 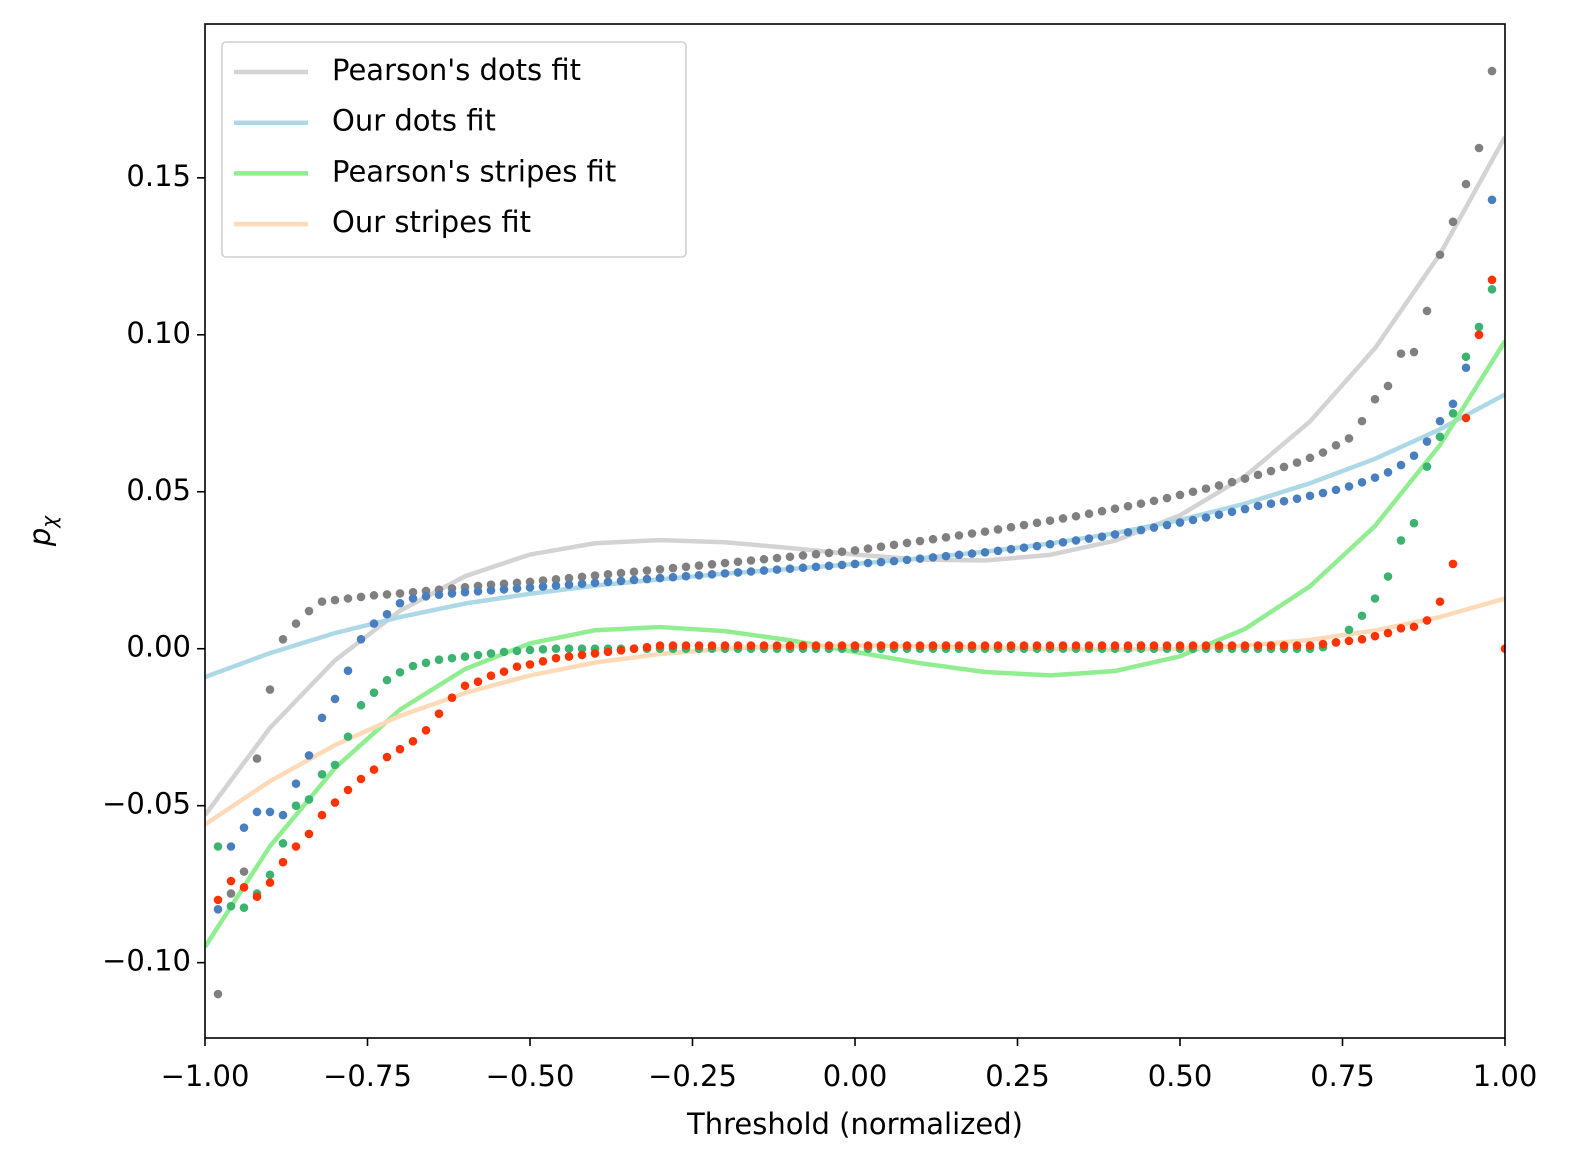 What do you see at coordinates (692, 1076) in the screenshot?
I see `x-tick-label: −0.25` at bounding box center [692, 1076].